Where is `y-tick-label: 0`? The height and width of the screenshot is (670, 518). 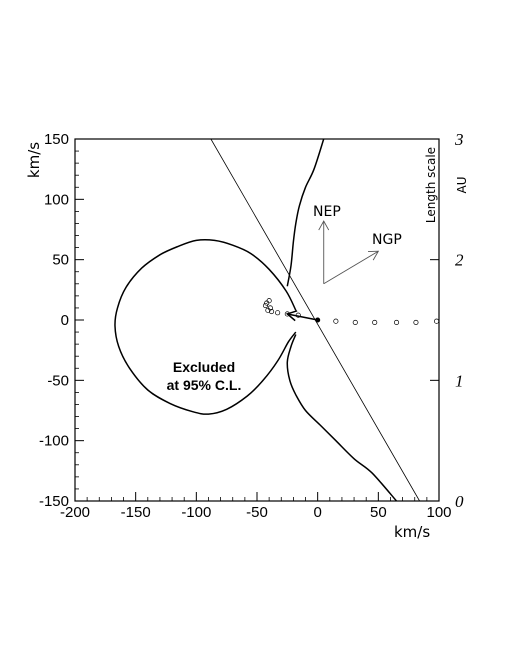
y-tick-label: 0 is located at coordinates (65, 320).